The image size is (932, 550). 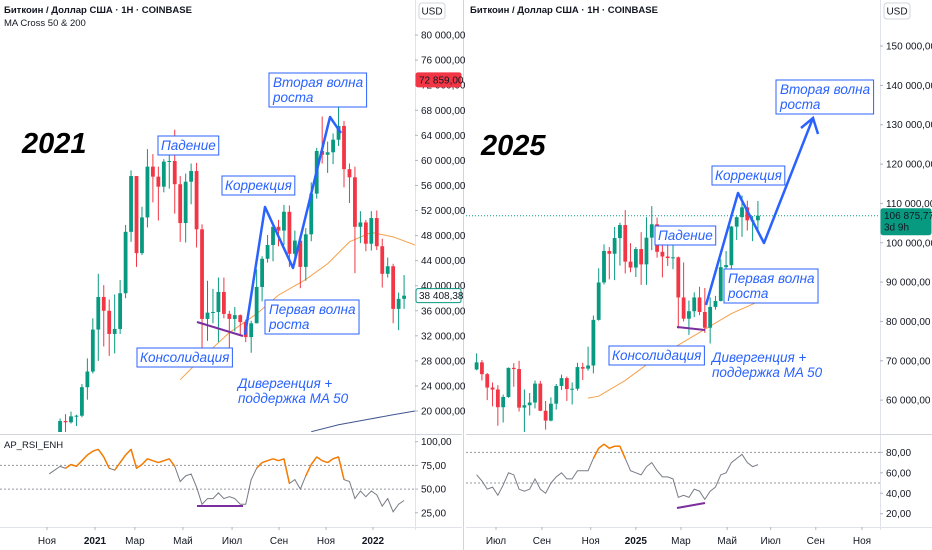 I want to click on y-tick-label: 68 000,00, so click(x=443, y=111).